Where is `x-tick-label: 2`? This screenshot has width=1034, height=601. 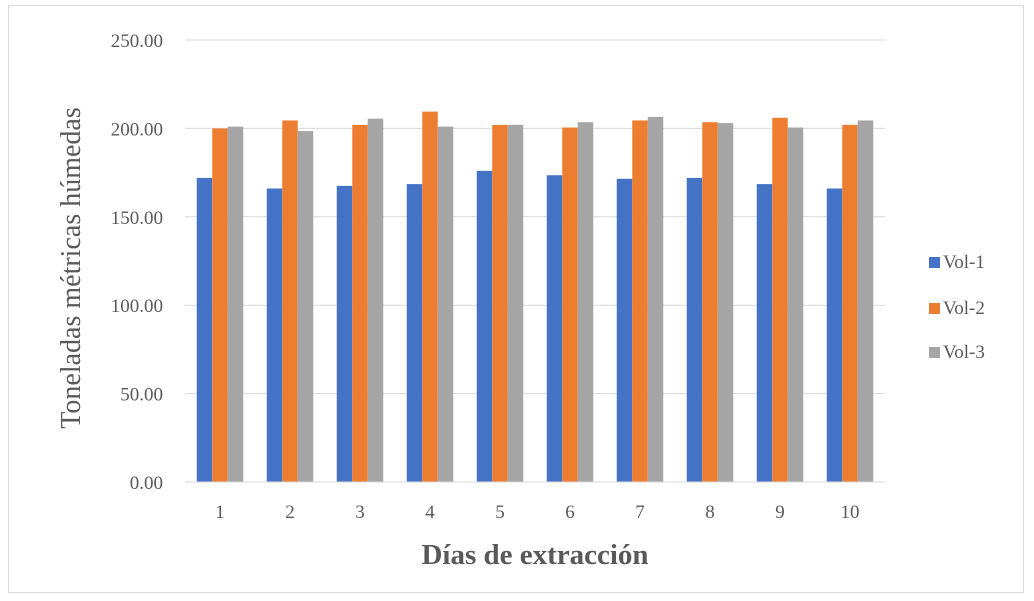
x-tick-label: 2 is located at coordinates (290, 512).